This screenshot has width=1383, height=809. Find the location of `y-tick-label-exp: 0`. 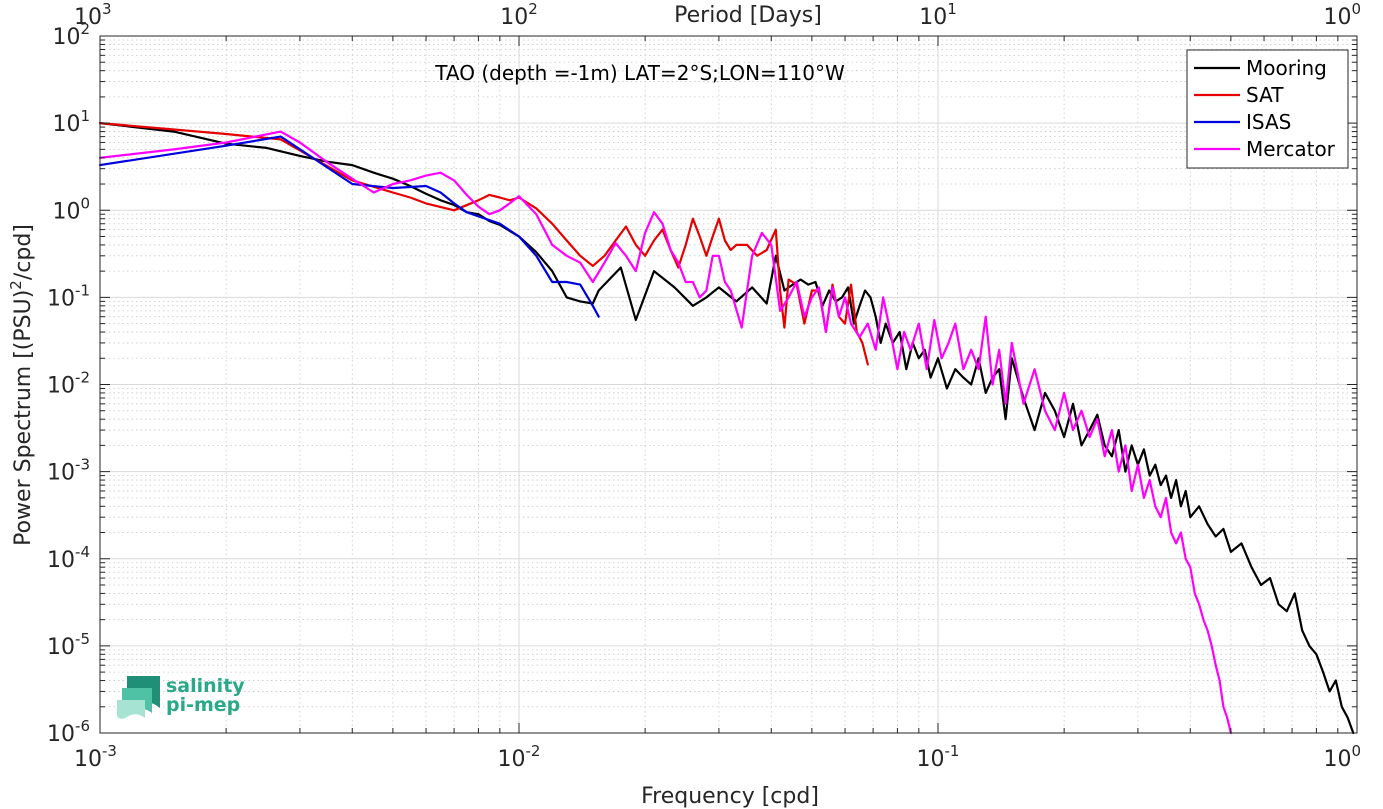

y-tick-label-exp: 0 is located at coordinates (85, 203).